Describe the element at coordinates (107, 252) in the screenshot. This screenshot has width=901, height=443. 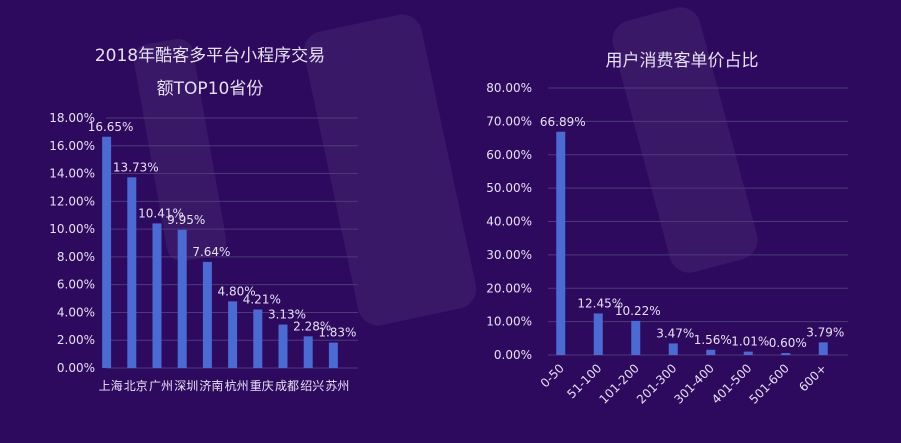
I see `bar-上海` at that location.